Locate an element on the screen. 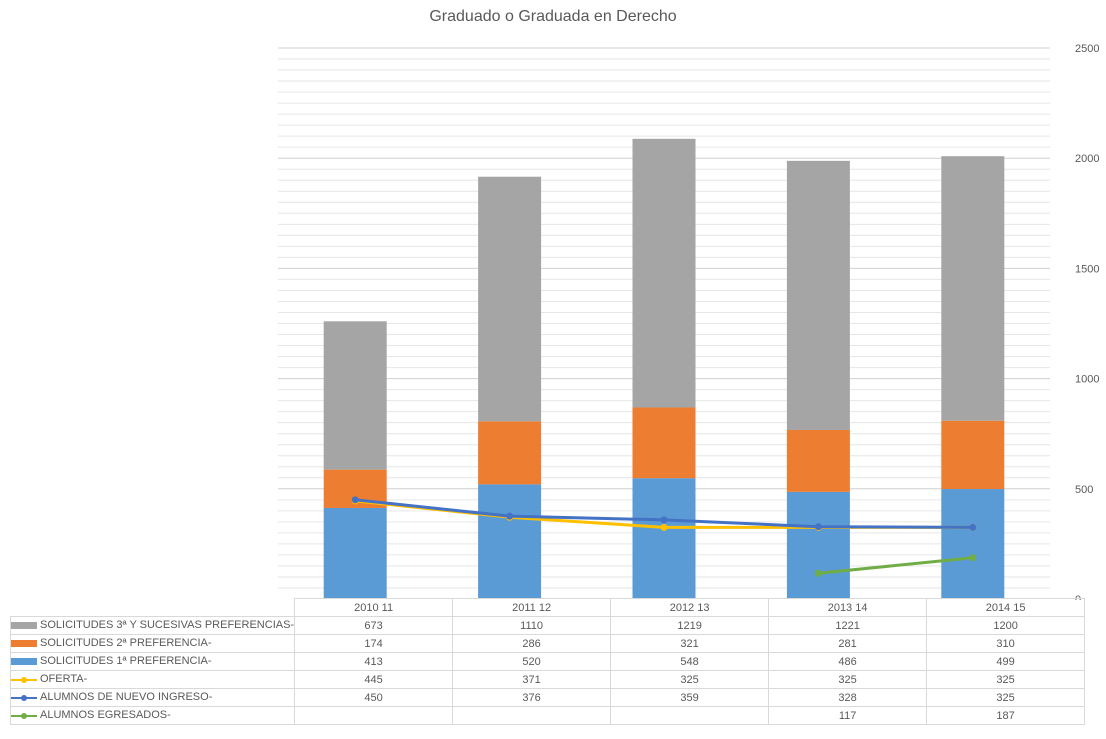 The image size is (1106, 739). series-label-cell: SOLICITUDES 1ª PREFERENCIA- is located at coordinates (152, 661).